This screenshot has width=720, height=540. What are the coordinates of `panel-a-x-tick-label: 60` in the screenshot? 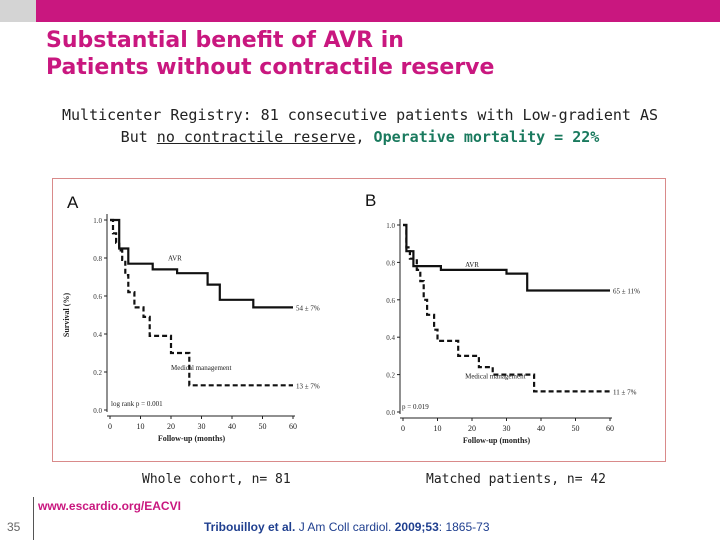 It's located at (293, 426).